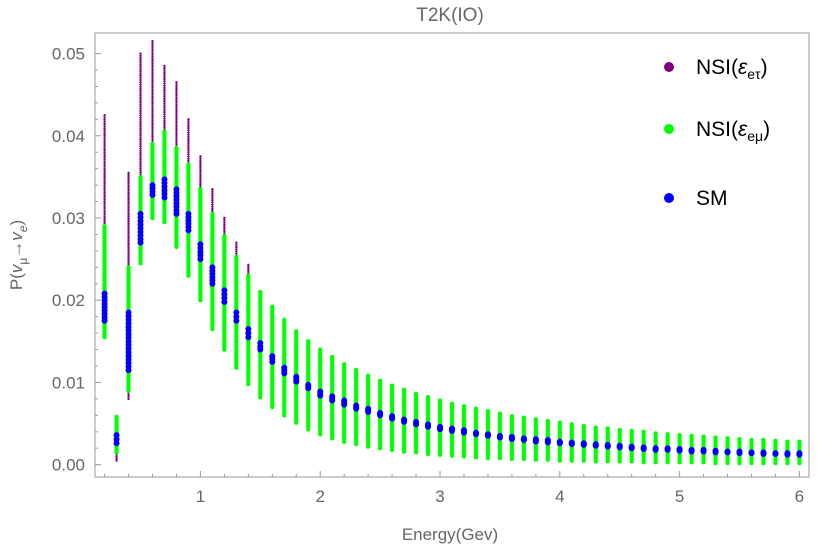 This screenshot has height=547, width=817. I want to click on legend-label-sm: SM, so click(712, 198).